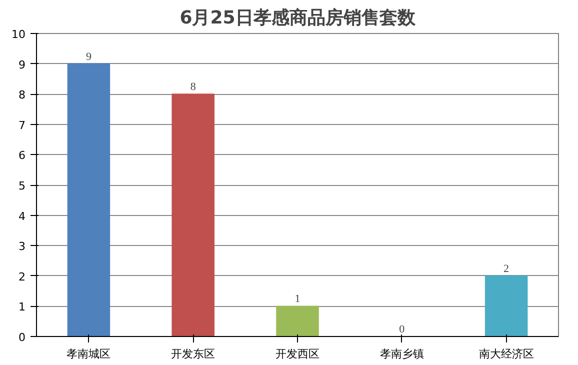 This screenshot has width=578, height=365. What do you see at coordinates (402, 330) in the screenshot?
I see `data-label: 0` at bounding box center [402, 330].